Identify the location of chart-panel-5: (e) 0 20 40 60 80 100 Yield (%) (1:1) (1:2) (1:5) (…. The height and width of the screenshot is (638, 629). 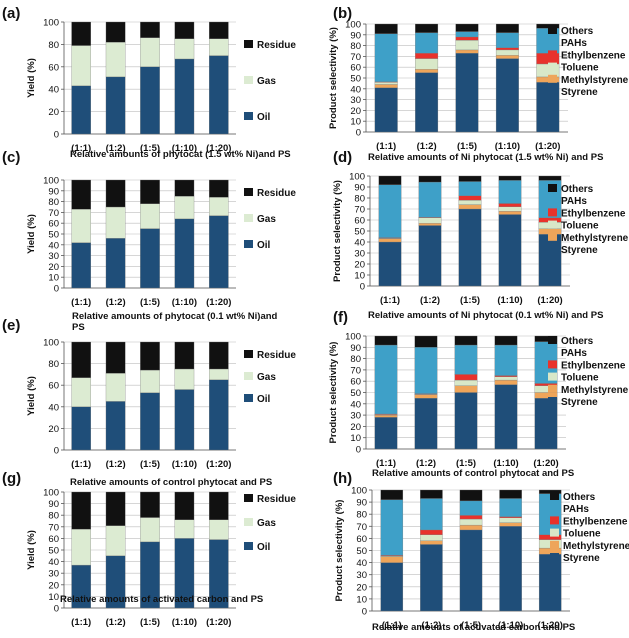
(149, 402).